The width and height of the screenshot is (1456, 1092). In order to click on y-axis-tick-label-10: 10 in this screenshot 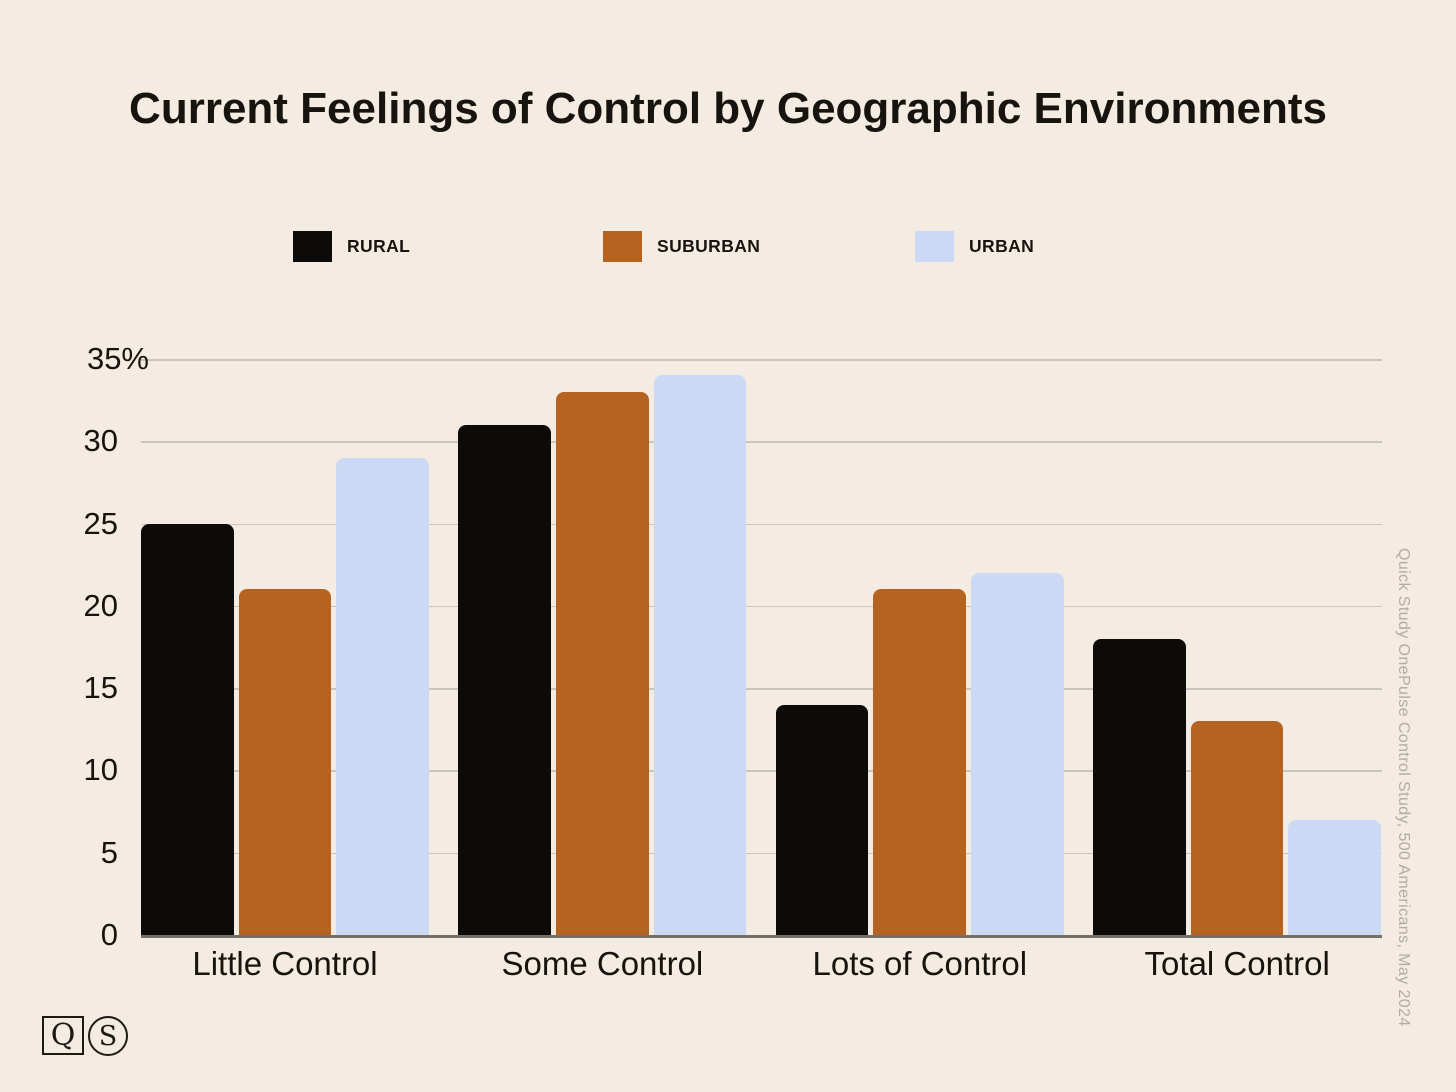, I will do `click(100, 770)`.